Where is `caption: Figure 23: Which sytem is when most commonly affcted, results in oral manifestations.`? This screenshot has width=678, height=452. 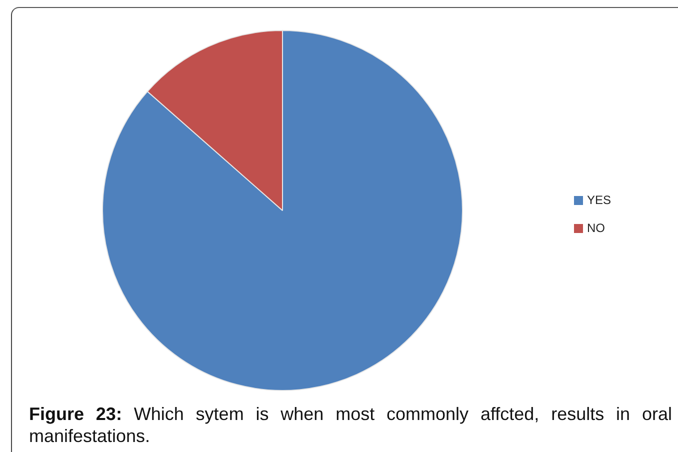 caption: Figure 23: Which sytem is when most commonly affcted, results in oral manifestations. is located at coordinates (350, 425).